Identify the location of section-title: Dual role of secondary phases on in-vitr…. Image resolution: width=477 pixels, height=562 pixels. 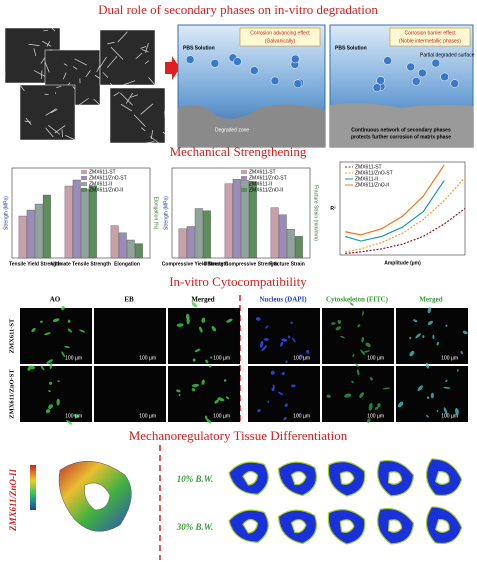
(238, 9).